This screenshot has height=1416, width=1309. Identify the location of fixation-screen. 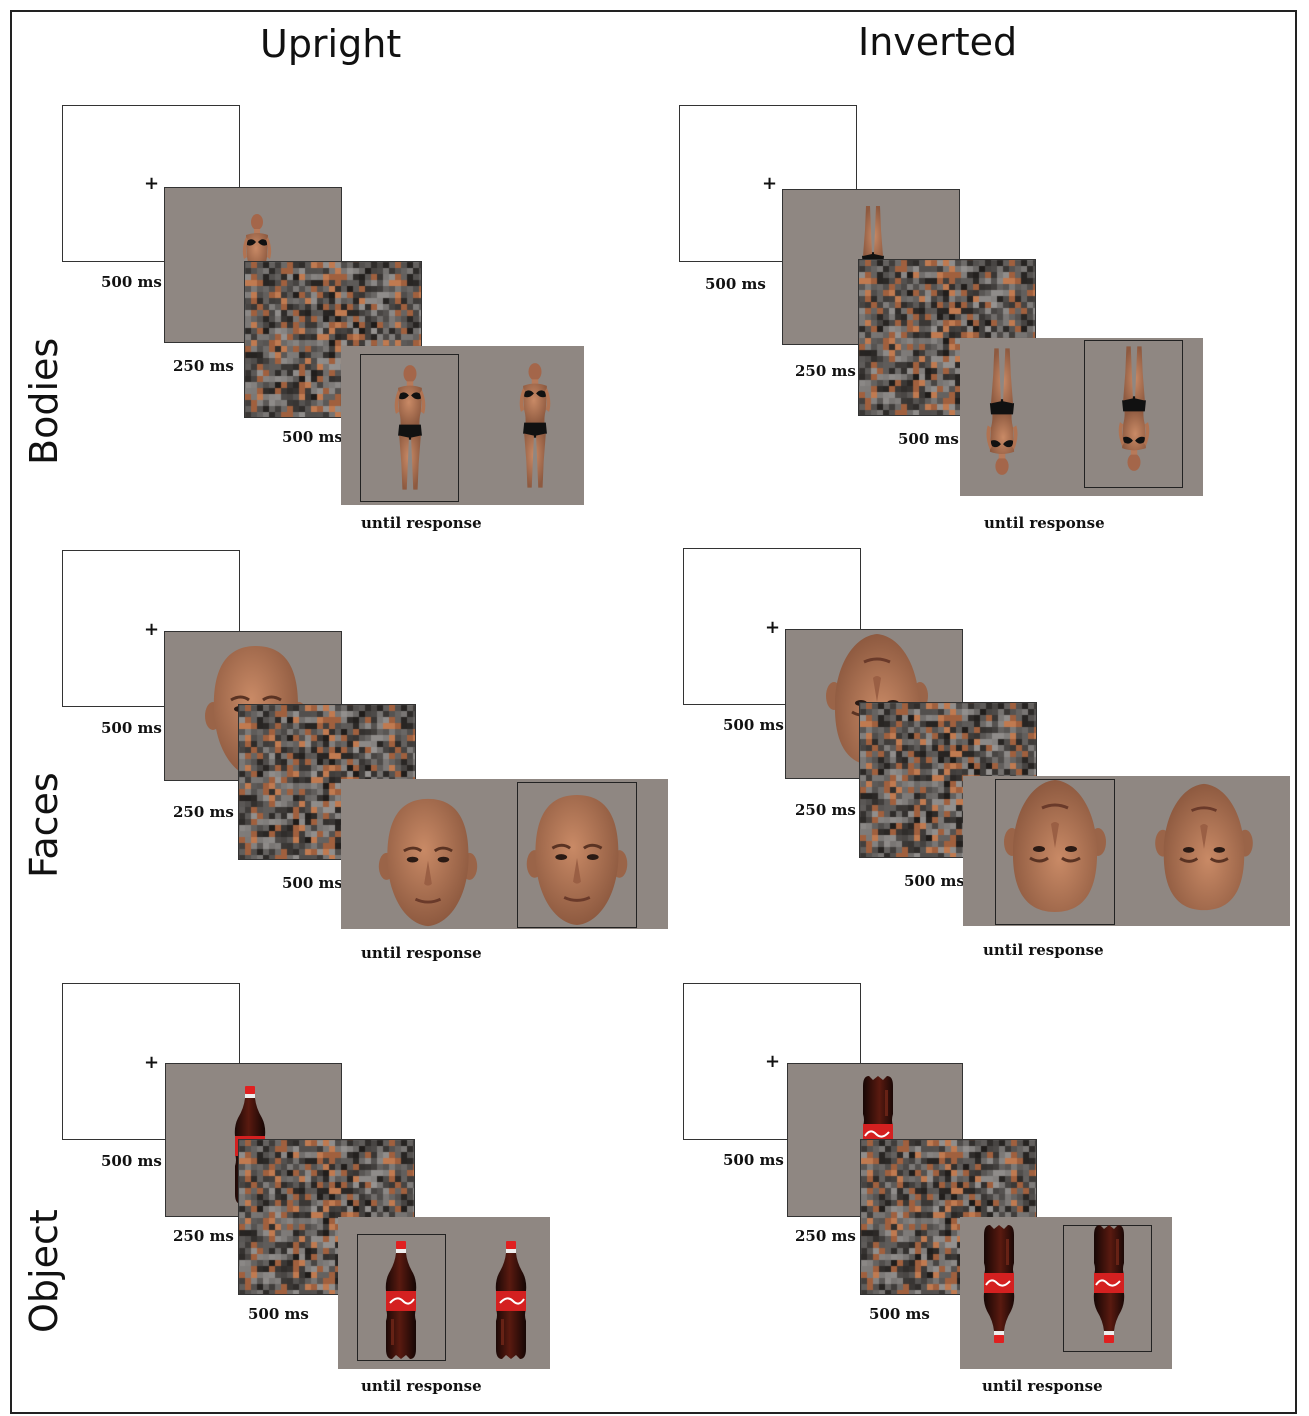
(151, 1061).